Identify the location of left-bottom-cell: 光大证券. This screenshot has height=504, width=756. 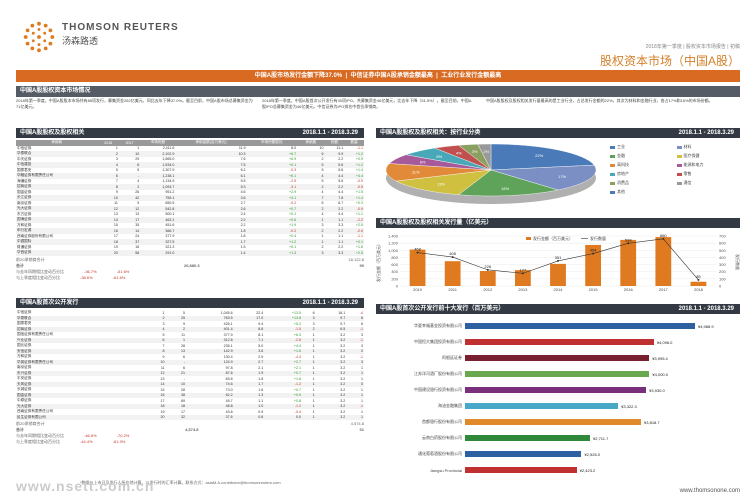
(81, 406).